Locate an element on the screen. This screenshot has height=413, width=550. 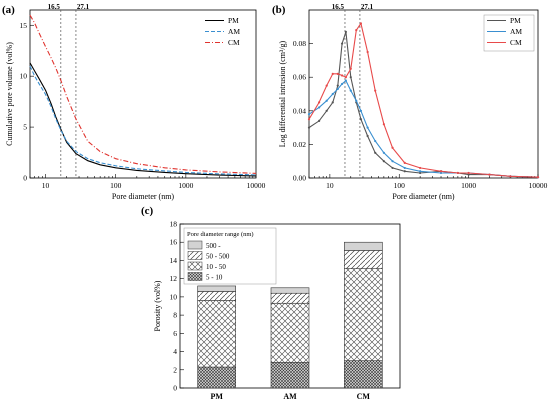
y-tick-label: 0.04 is located at coordinates (299, 110).